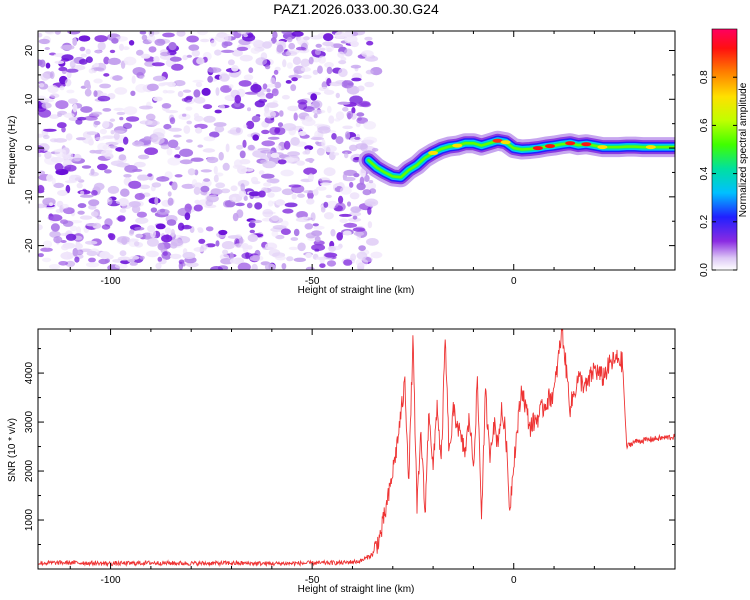  Describe the element at coordinates (29, 470) in the screenshot. I see `y-tick-label: 2000` at that location.